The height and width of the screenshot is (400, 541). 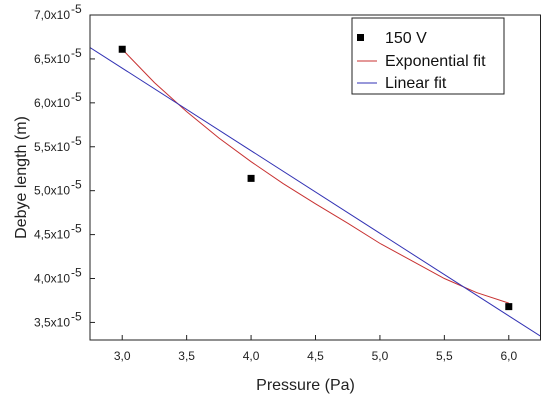 What do you see at coordinates (444, 356) in the screenshot?
I see `x-tick-label: 5,5` at bounding box center [444, 356].